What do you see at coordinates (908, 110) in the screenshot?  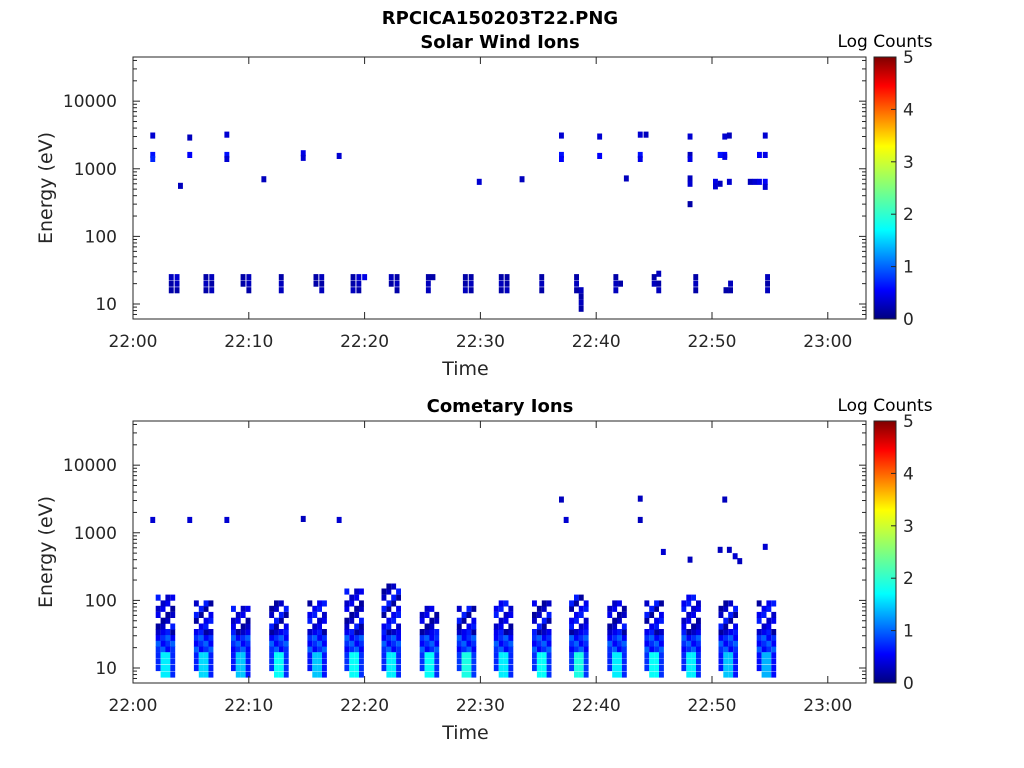 I see `colorbar-tick-label: 4` at bounding box center [908, 110].